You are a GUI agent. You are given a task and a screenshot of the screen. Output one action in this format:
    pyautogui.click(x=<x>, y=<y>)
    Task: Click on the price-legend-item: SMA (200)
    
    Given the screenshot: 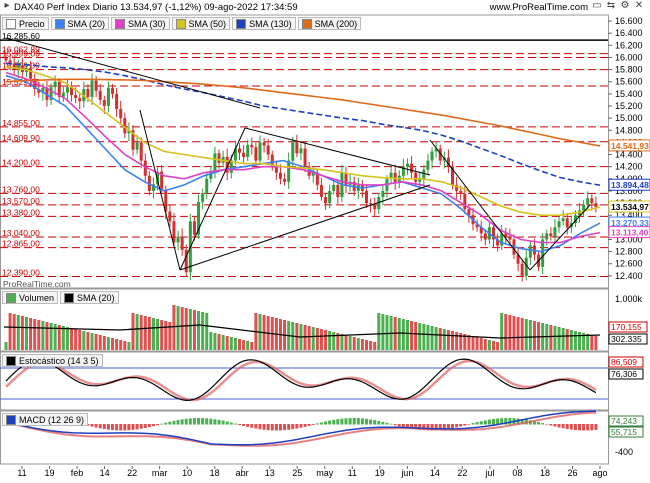 What is the action you would take?
    pyautogui.click(x=329, y=23)
    